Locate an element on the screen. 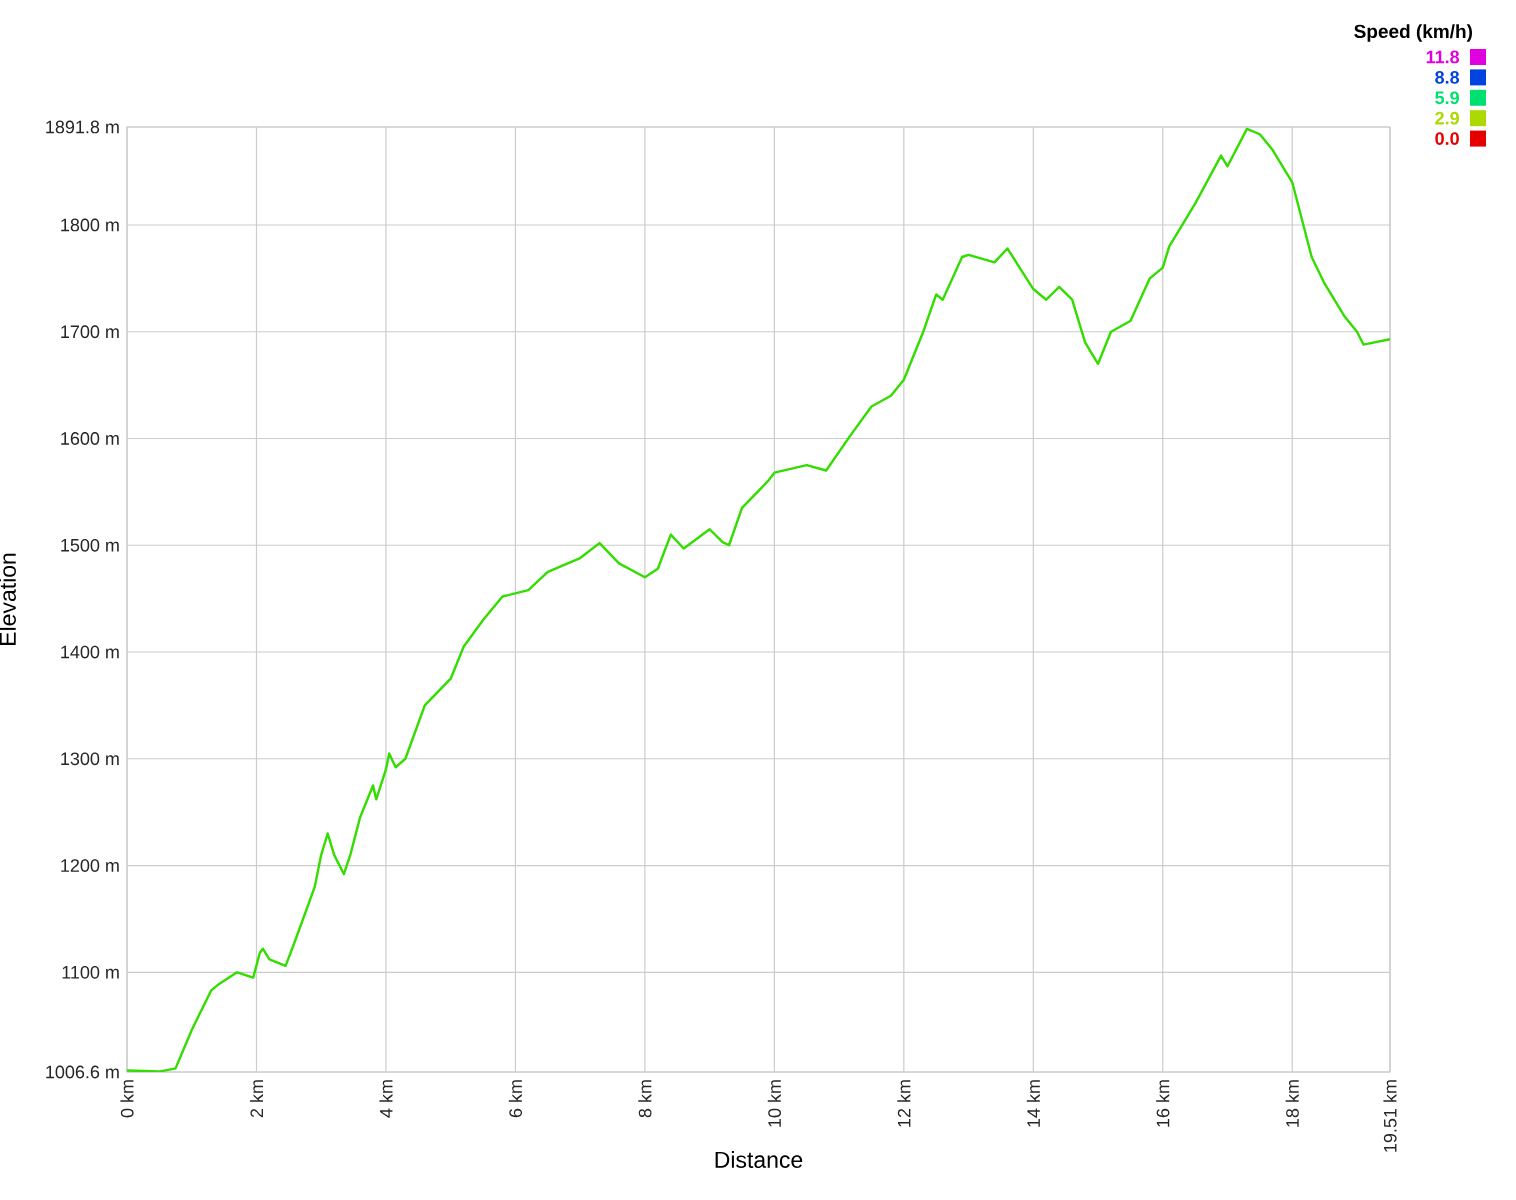  y-tick-label: 1006.6 m is located at coordinates (82, 1072).